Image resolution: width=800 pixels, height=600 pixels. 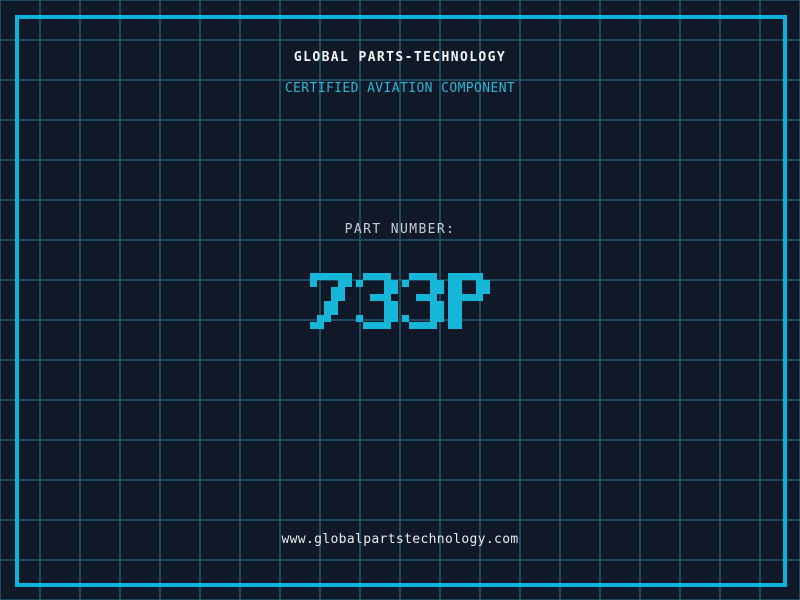 I want to click on certification-subtitle: CERTIFIED AVIATION COMPONENT, so click(x=400, y=88).